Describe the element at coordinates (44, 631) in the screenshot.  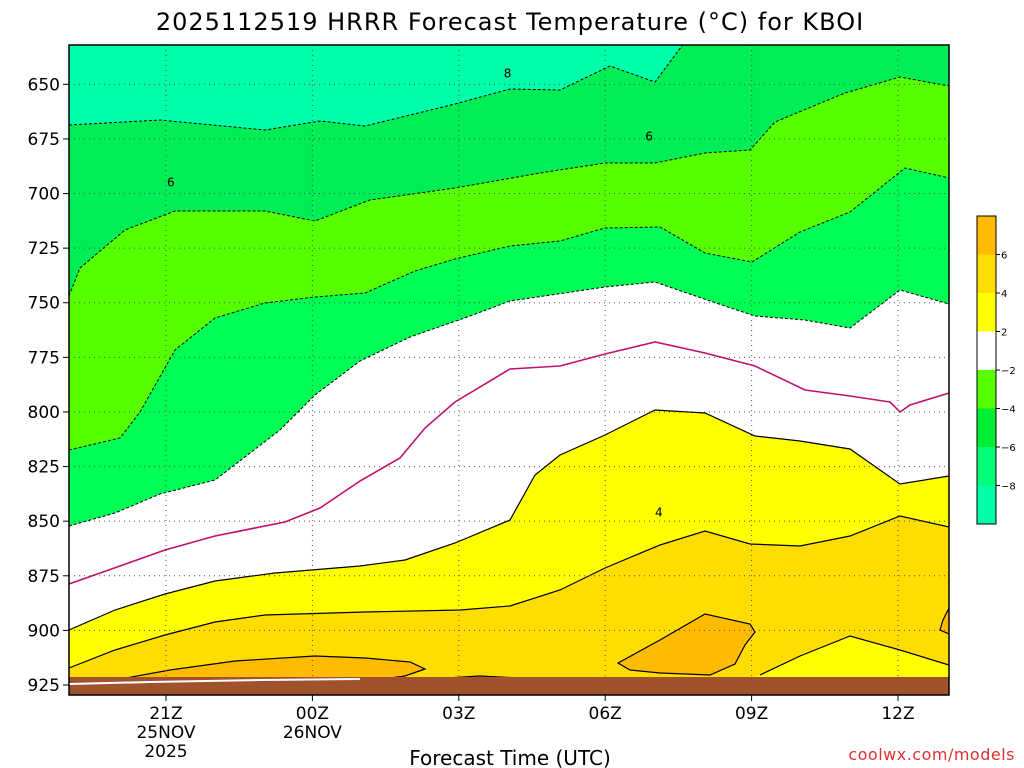
I see `y-tick-label: 900` at that location.